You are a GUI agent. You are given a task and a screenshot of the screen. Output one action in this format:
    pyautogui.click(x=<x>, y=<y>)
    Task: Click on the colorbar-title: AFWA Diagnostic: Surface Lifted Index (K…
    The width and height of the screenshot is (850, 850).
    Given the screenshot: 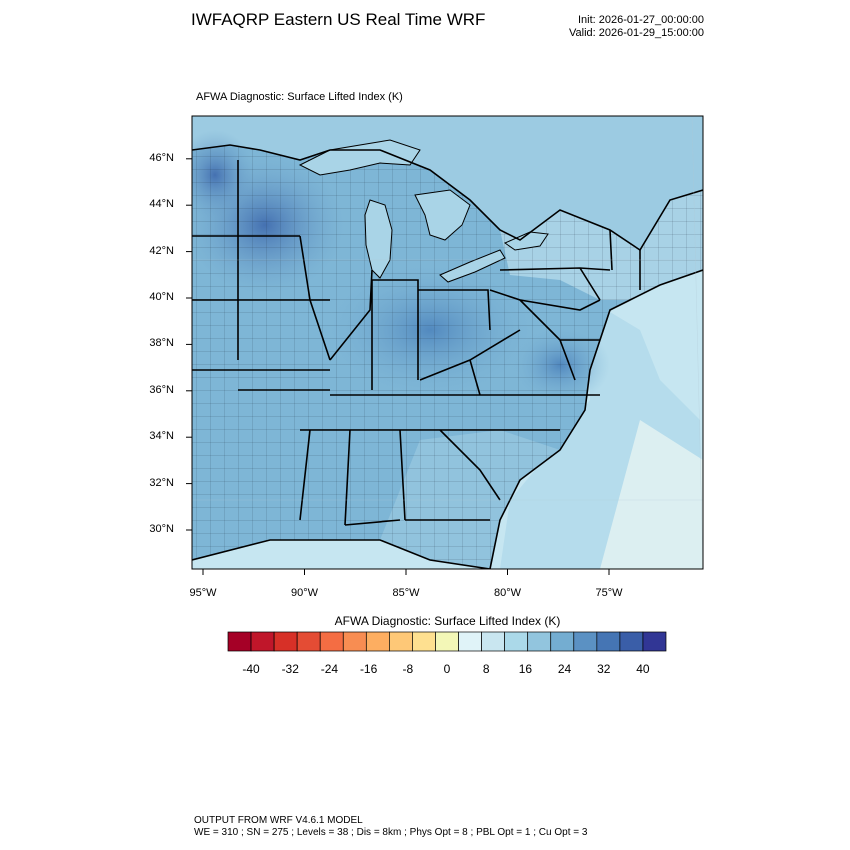 What is the action you would take?
    pyautogui.click(x=447, y=621)
    